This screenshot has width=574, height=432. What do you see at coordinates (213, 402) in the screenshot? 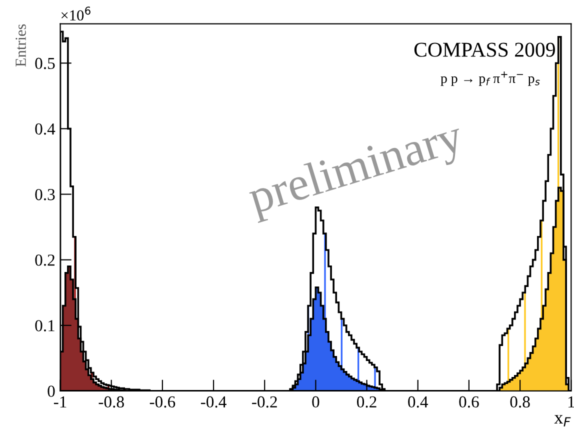
I see `x-tick-label: -0.4` at bounding box center [213, 402].